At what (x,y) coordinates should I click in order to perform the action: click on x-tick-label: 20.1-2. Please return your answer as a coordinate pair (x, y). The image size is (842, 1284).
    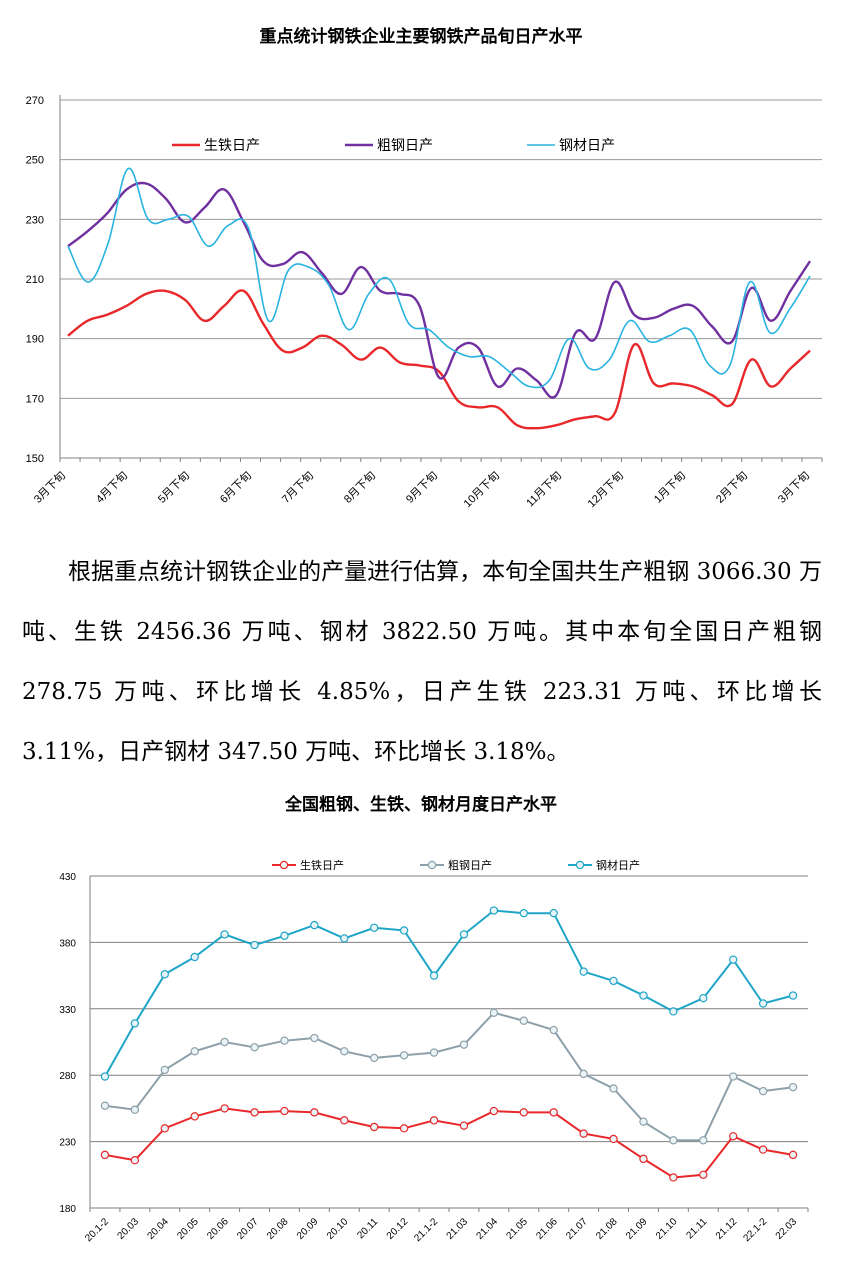
    Looking at the image, I should click on (97, 1230).